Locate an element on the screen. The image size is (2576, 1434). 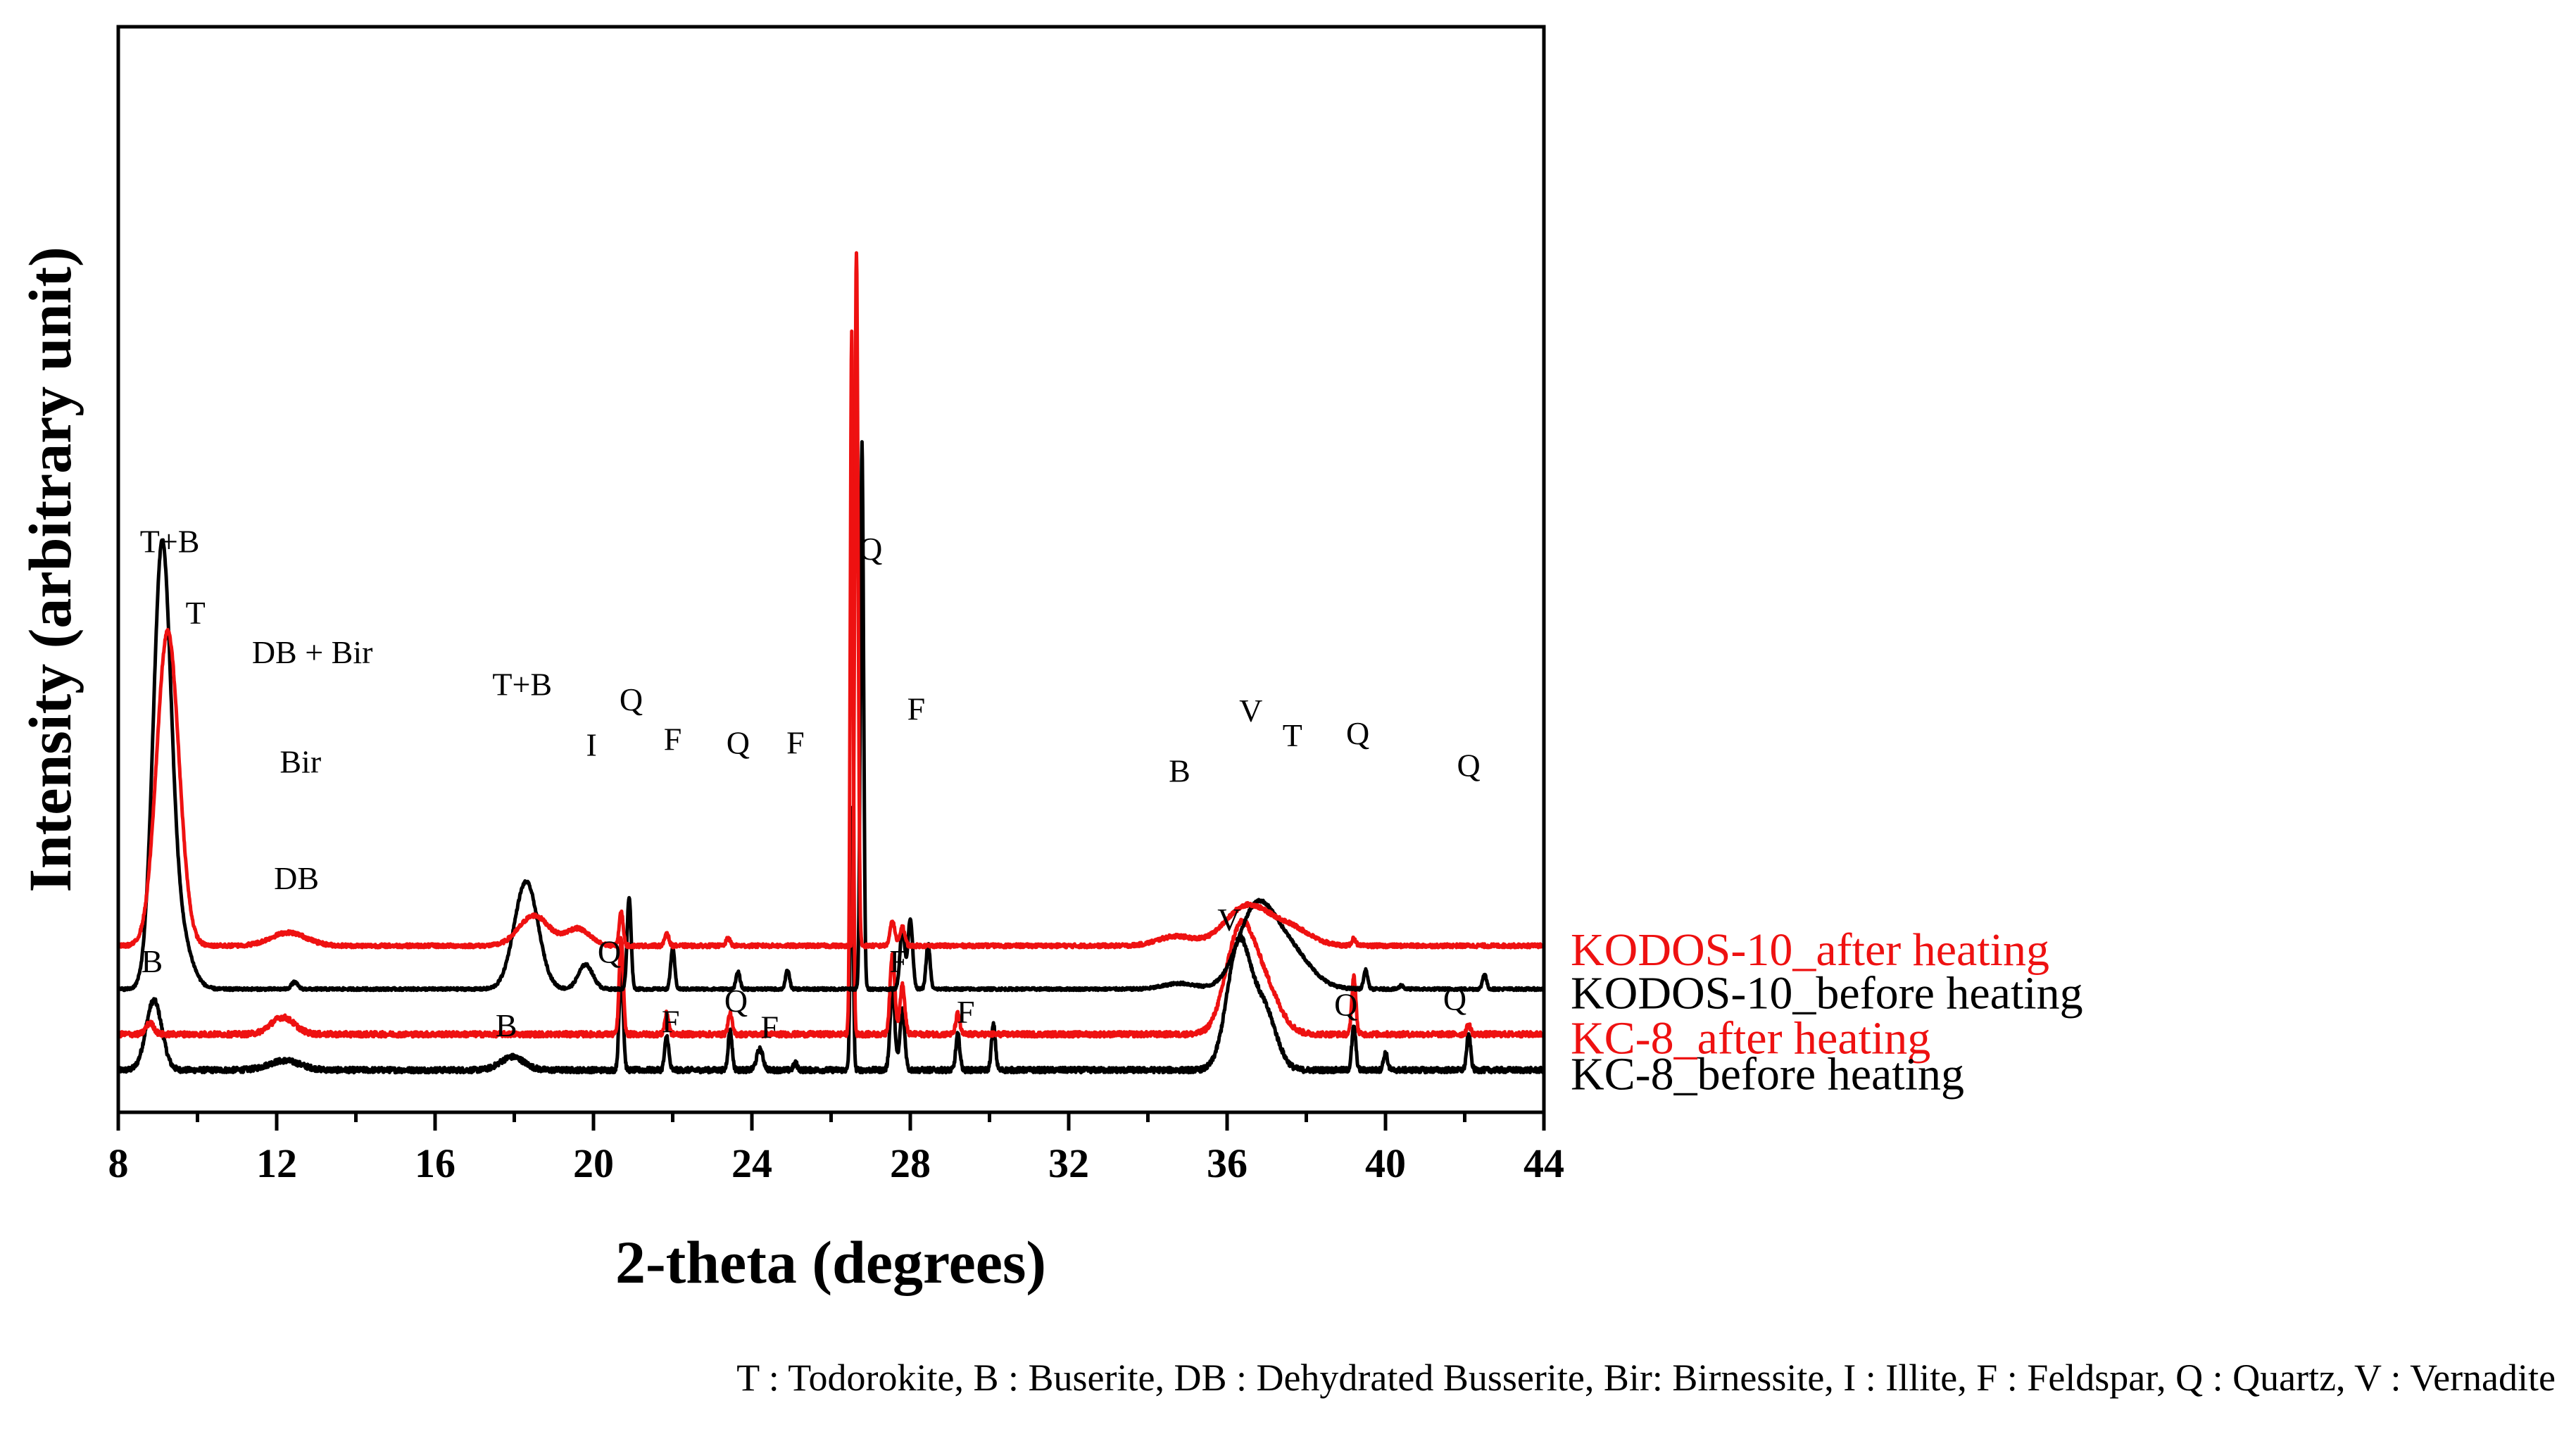
x-axis-title: 2-theta (degrees) is located at coordinates (830, 1262).